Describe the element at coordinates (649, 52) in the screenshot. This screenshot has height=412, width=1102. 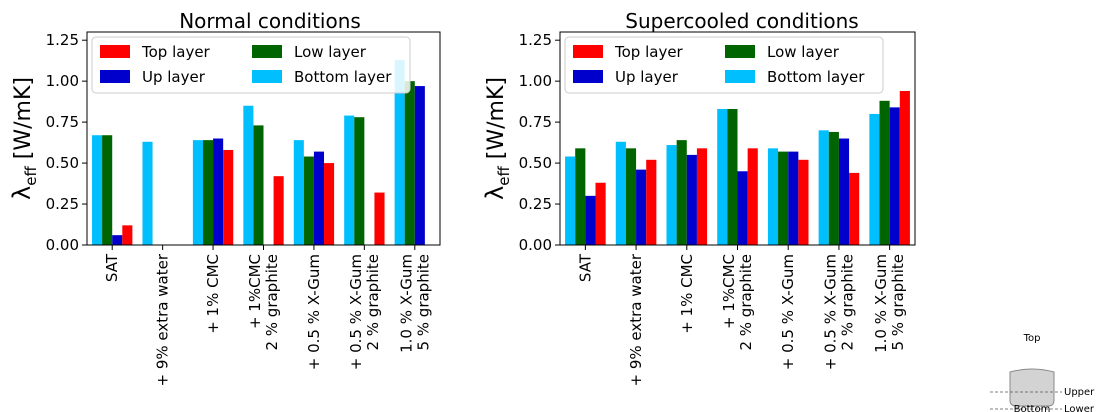
I see `legend-label: Top layer` at that location.